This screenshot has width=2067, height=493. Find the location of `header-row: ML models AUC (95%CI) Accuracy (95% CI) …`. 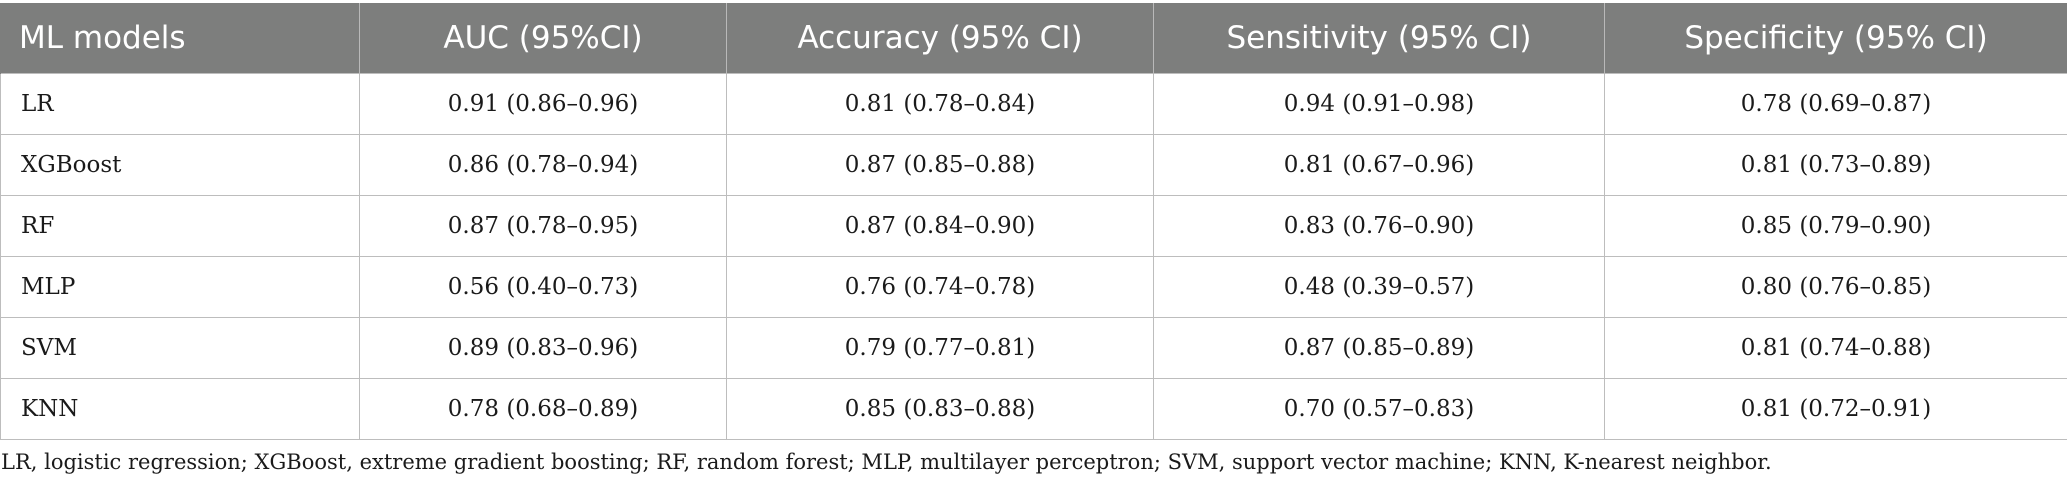

header-row: ML models AUC (95%CI) Accuracy (95% CI) … is located at coordinates (1033, 38).